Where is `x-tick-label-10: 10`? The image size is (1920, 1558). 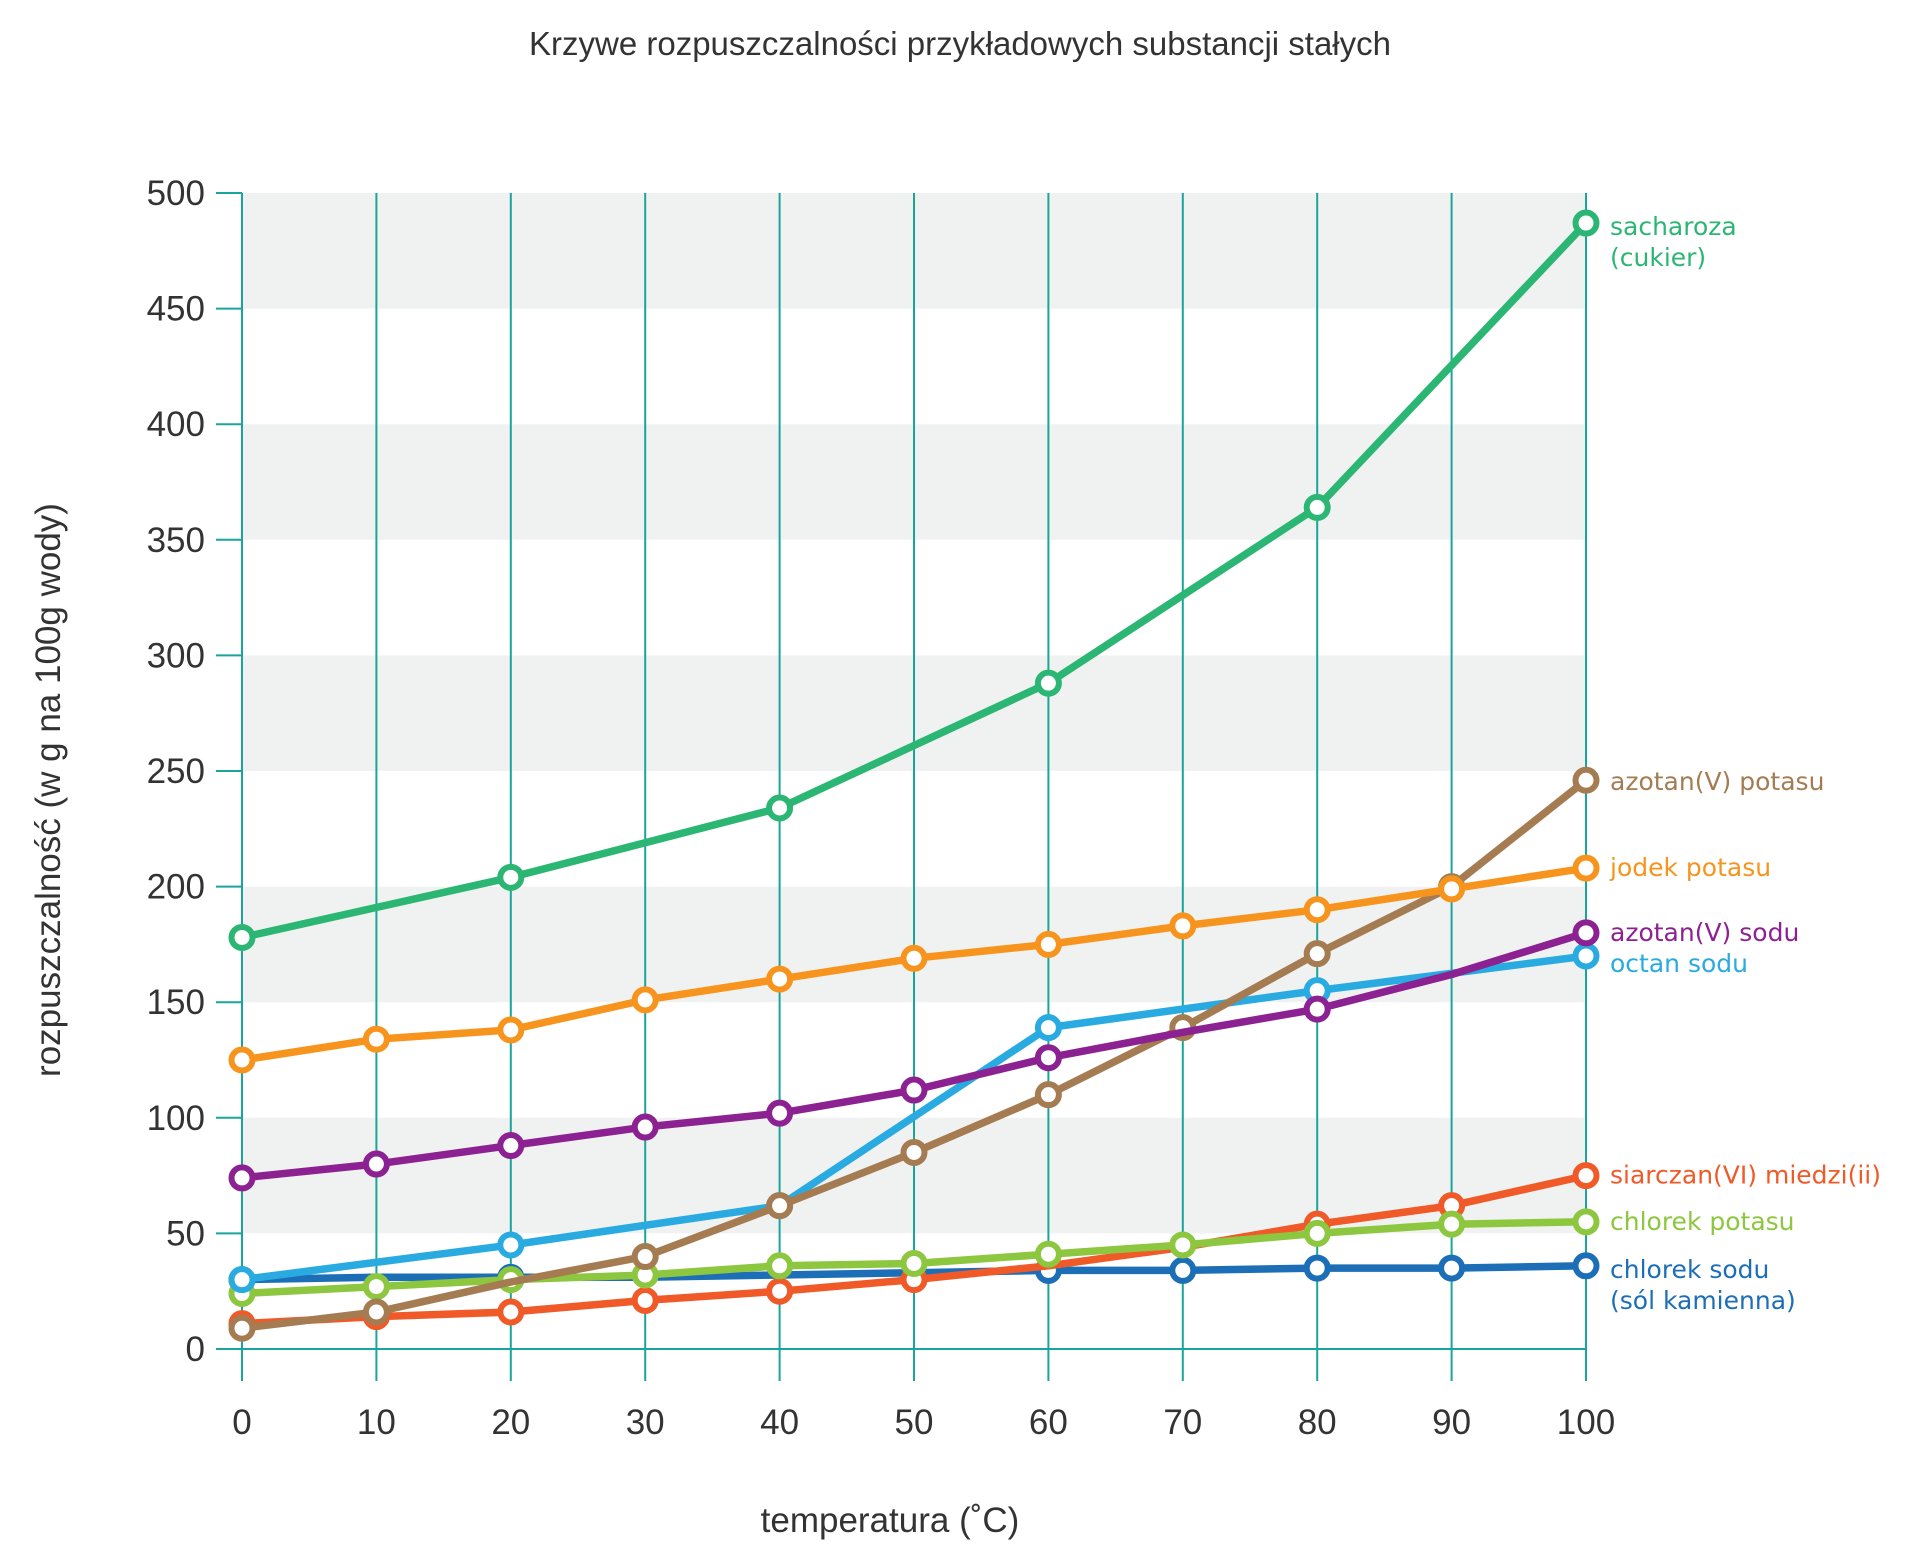
x-tick-label-10: 10 is located at coordinates (376, 1422).